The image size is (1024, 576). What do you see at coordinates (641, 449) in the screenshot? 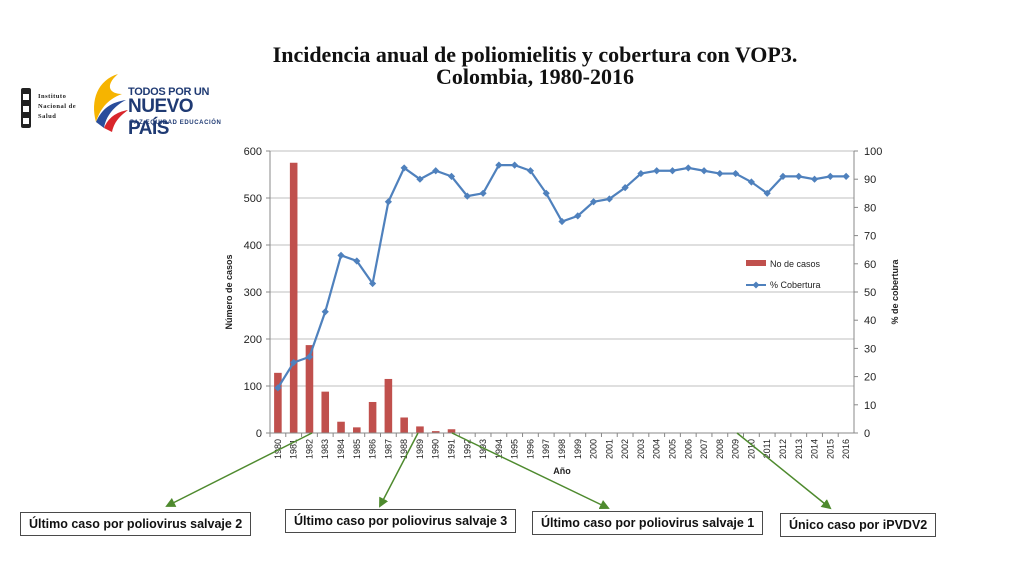
I see `x-tick-label: 2003` at bounding box center [641, 449].